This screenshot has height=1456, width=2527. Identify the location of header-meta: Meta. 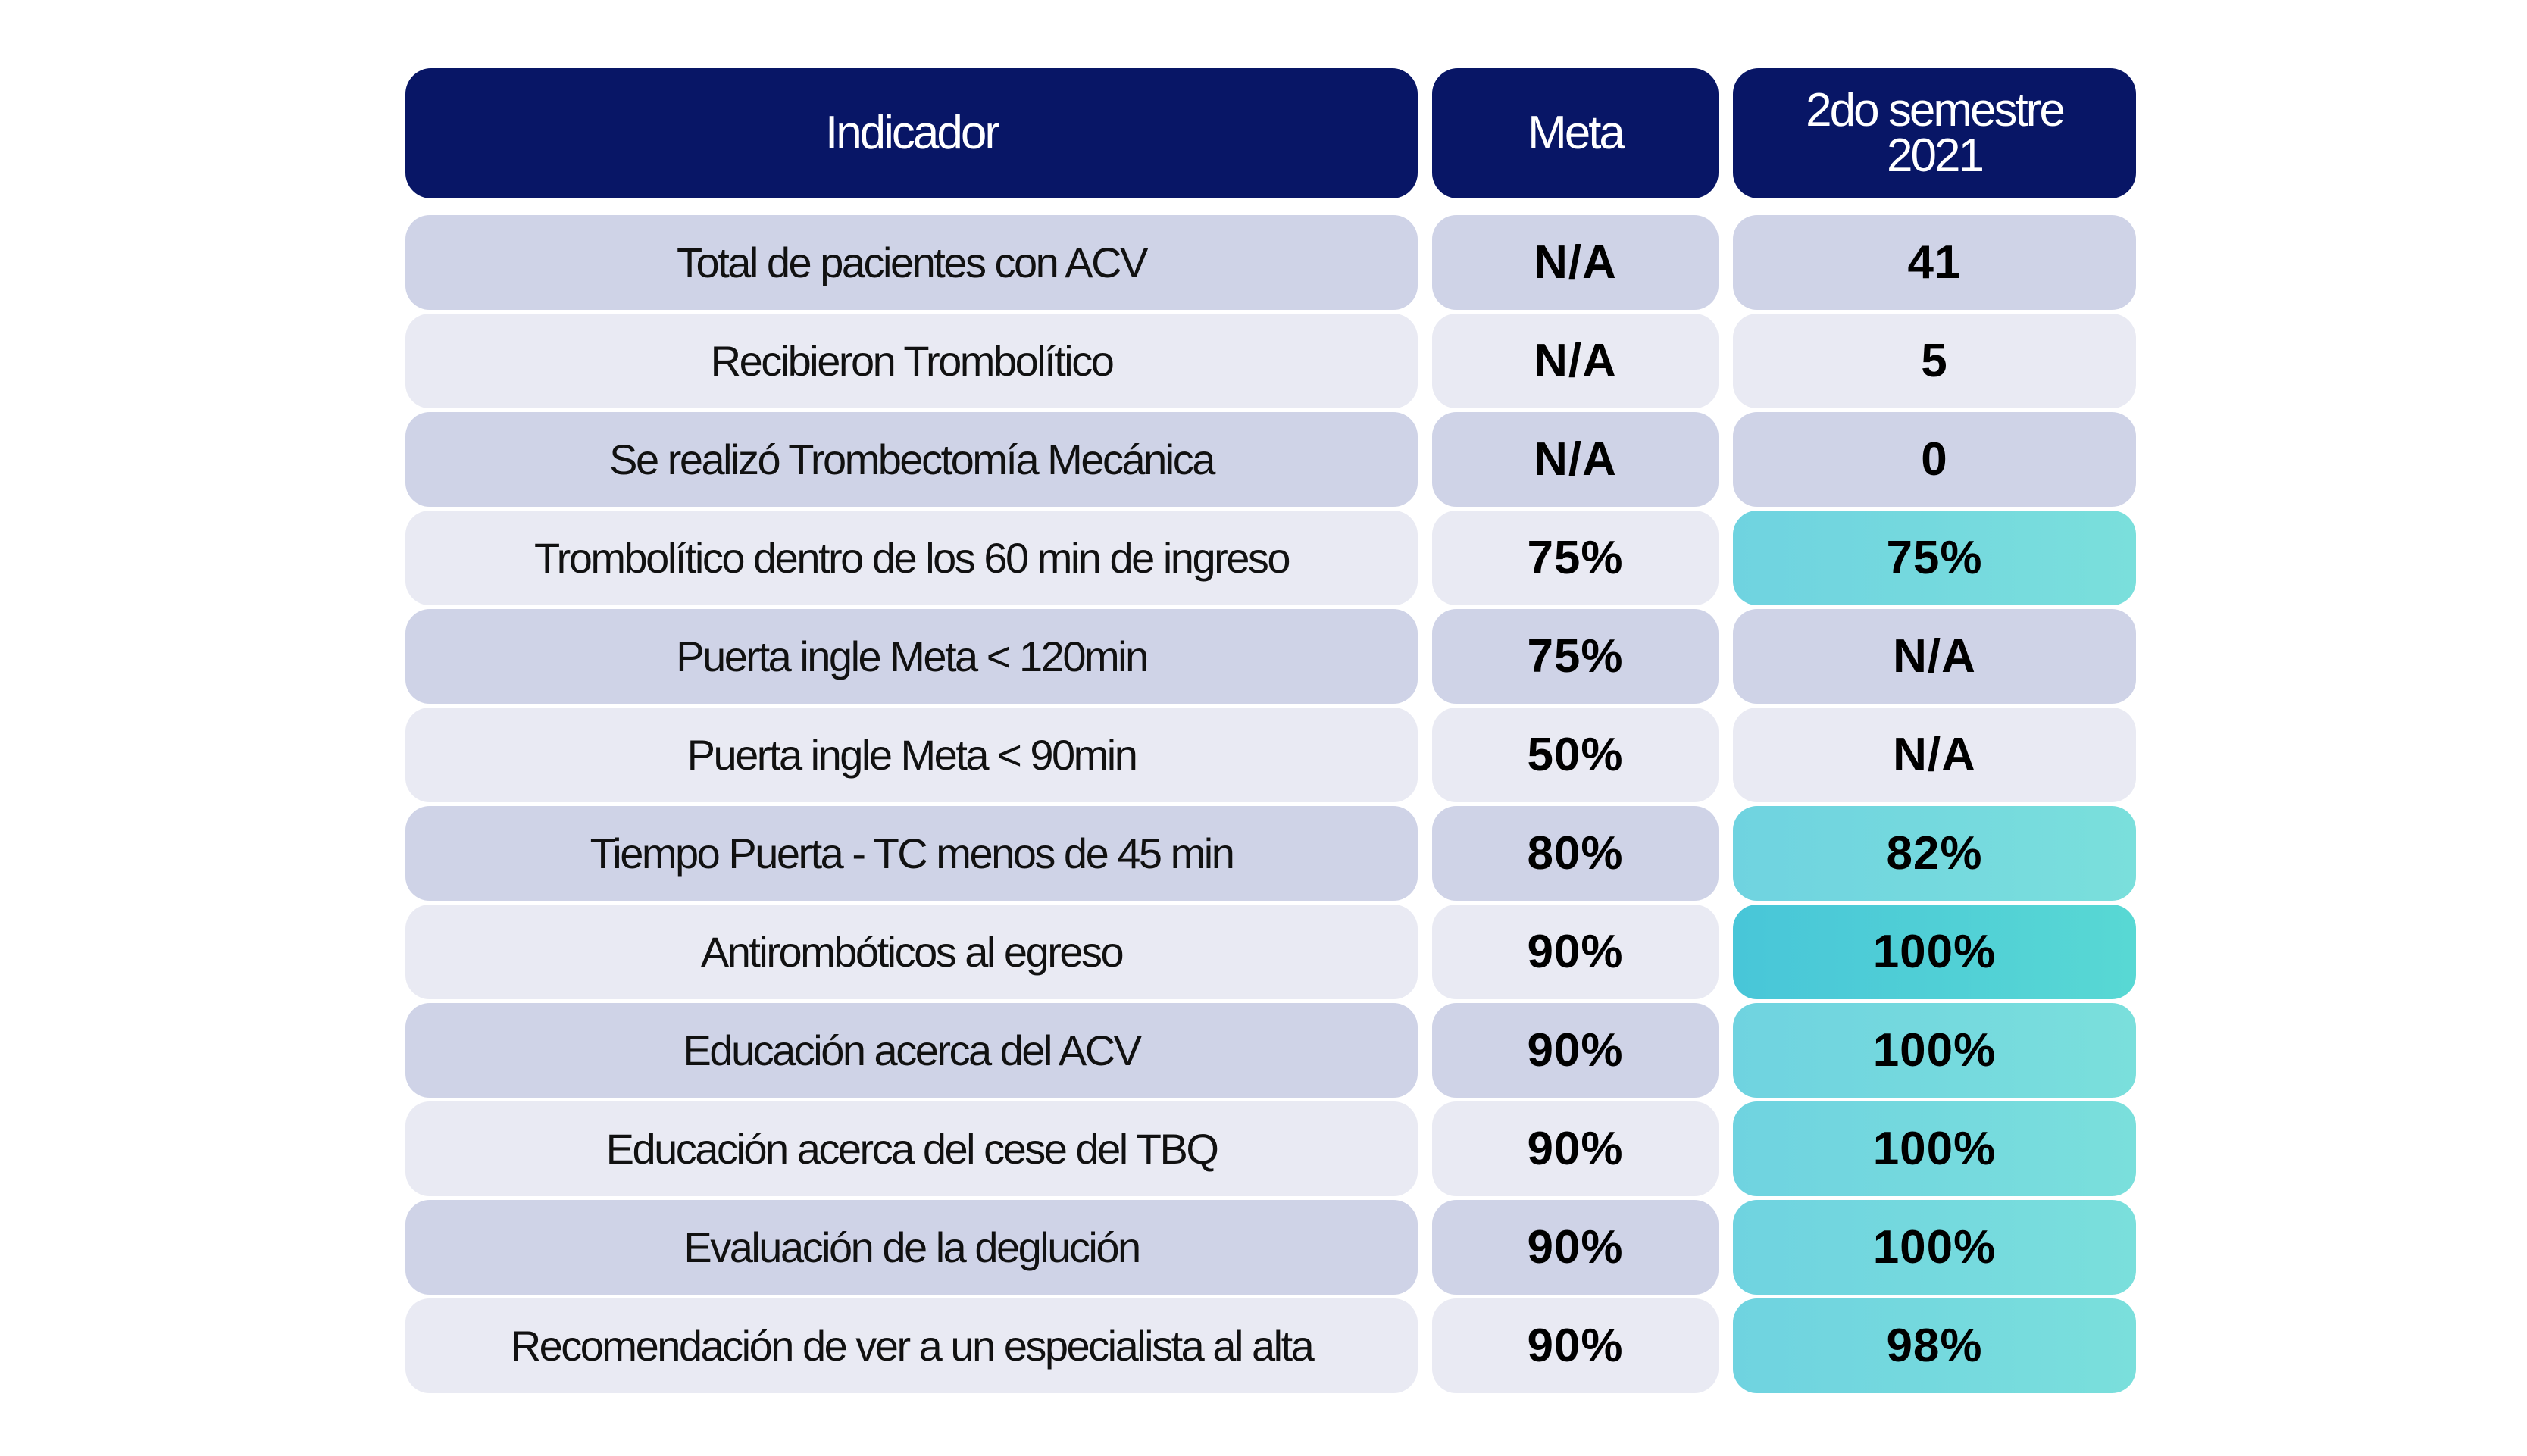
(1575, 133).